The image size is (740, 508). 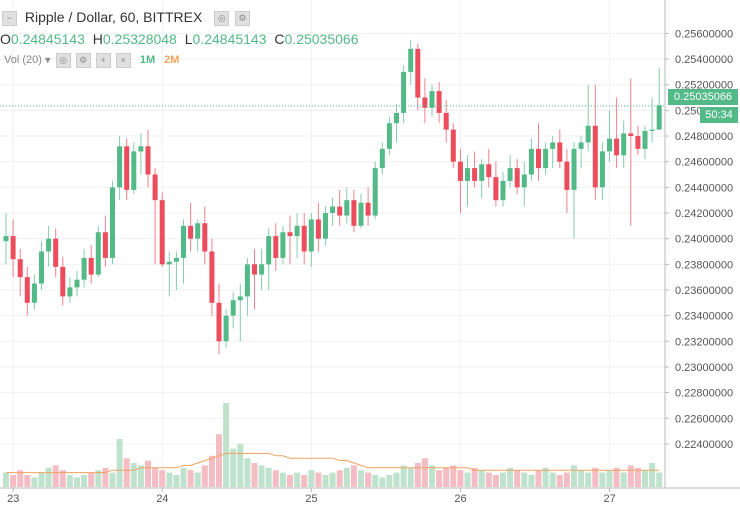 I want to click on time-axis-label: 27, so click(x=610, y=499).